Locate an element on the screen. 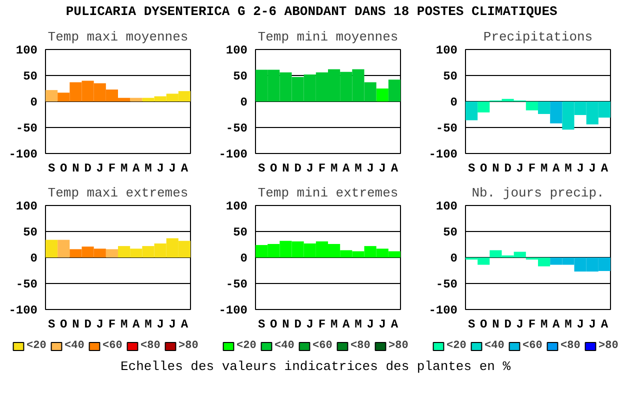 The image size is (630, 394). text: Echelles des valeurs indicatrices des plantes en % is located at coordinates (315, 366).